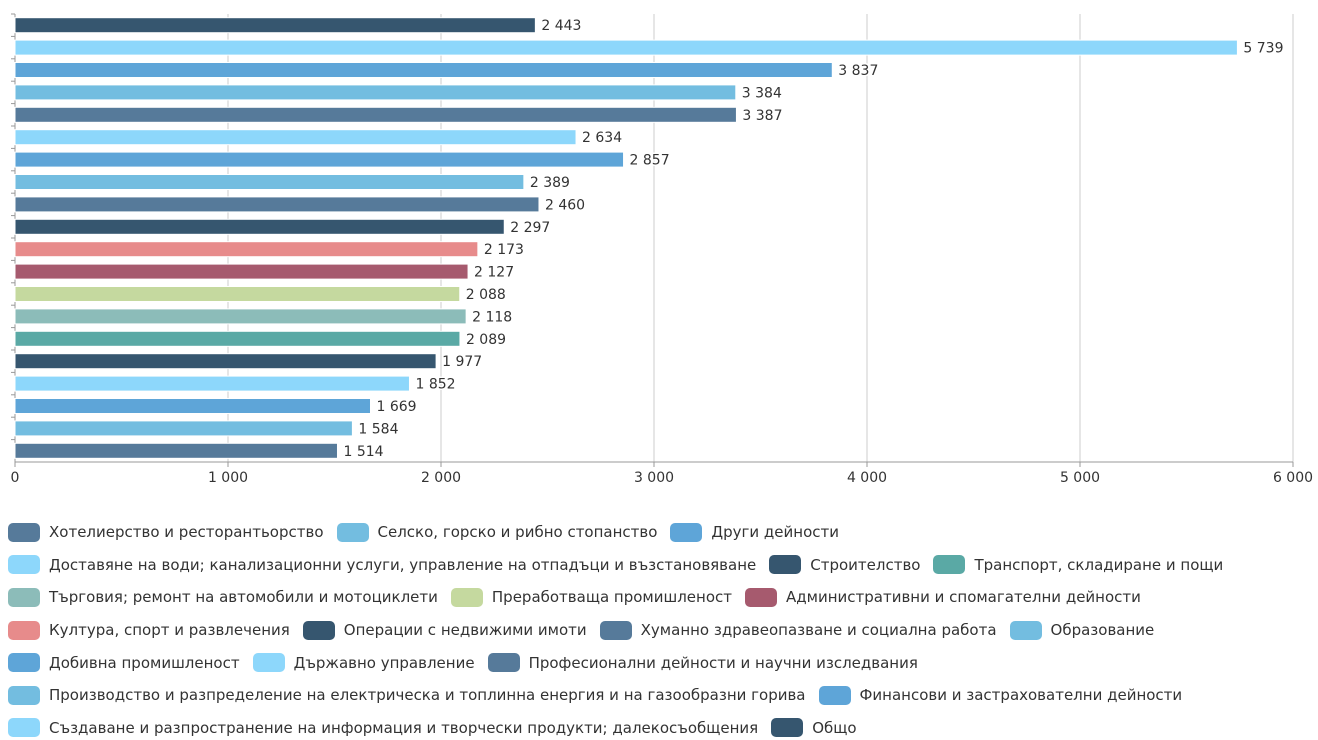 This screenshot has height=740, width=1318. Describe the element at coordinates (834, 727) in the screenshot. I see `legend-label: Общо` at that location.